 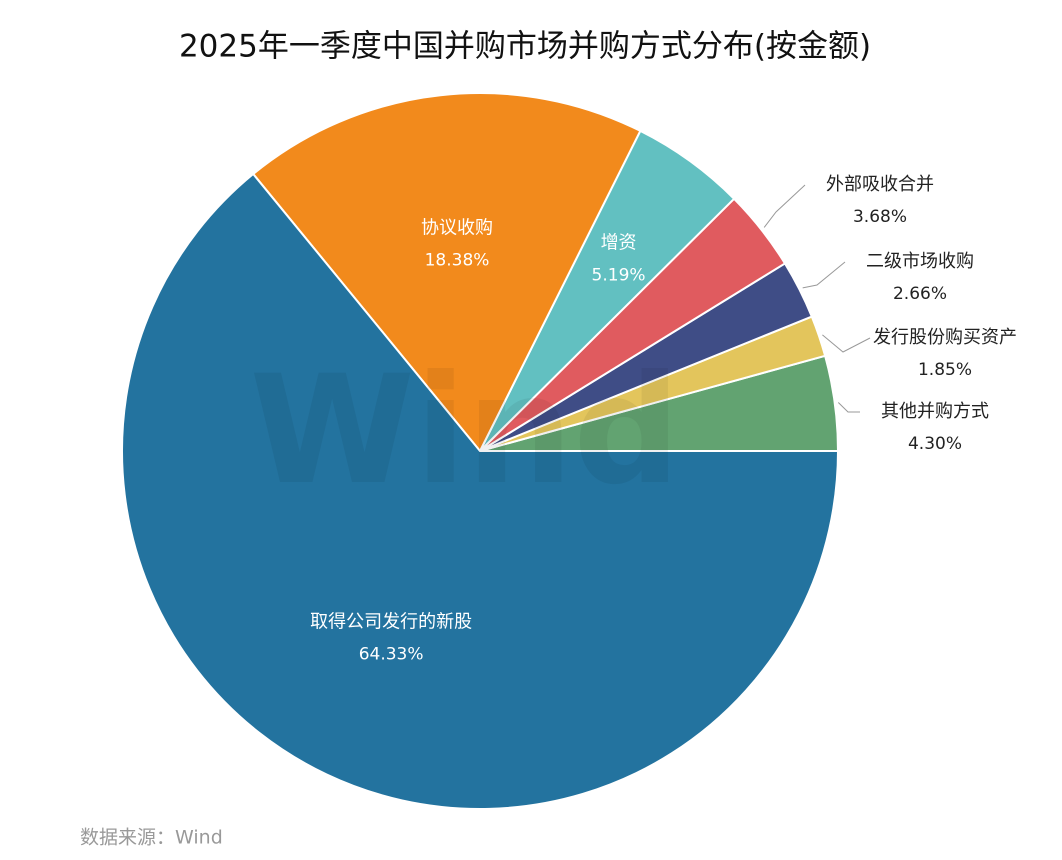 I want to click on slice-value: 3.68%, so click(x=880, y=217).